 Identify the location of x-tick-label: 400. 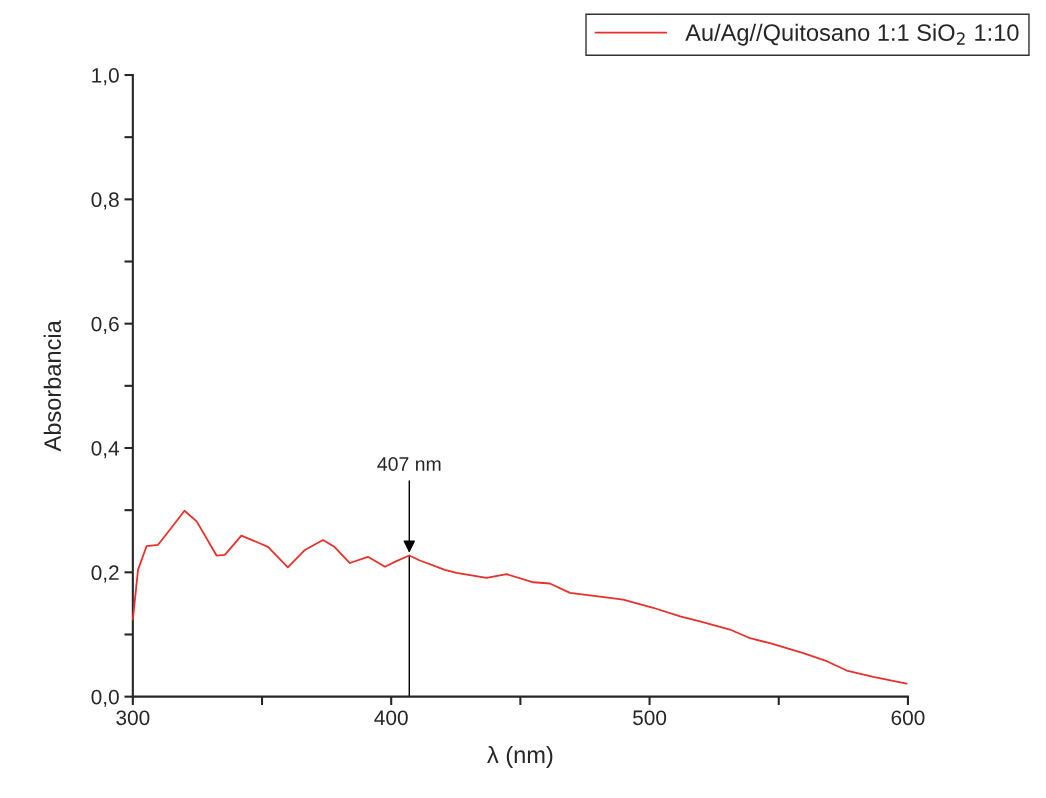
(391, 718).